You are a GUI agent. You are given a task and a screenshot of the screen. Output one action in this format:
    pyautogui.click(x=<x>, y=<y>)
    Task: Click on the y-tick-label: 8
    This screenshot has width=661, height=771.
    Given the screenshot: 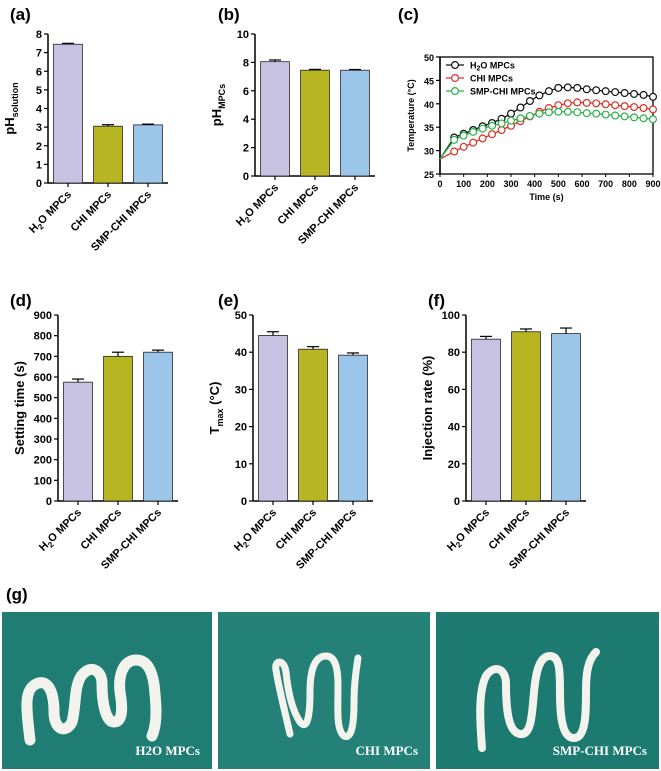 What is the action you would take?
    pyautogui.click(x=39, y=35)
    